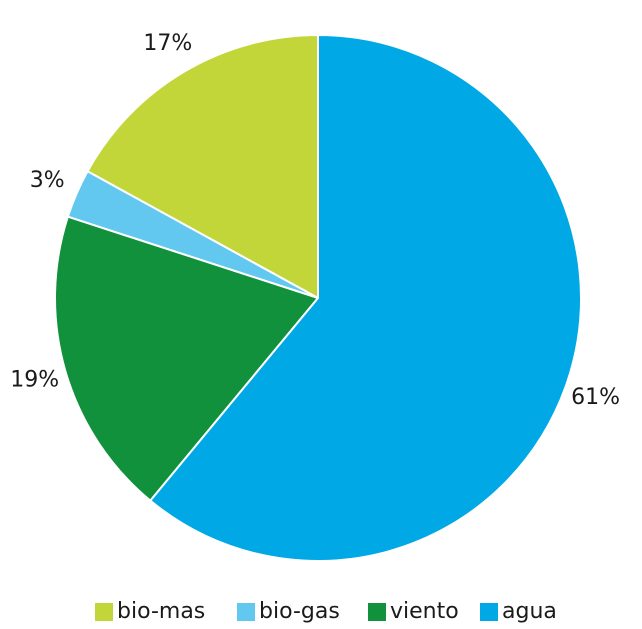 Image resolution: width=642 pixels, height=629 pixels. Describe the element at coordinates (424, 611) in the screenshot. I see `legend-label: viento` at that location.